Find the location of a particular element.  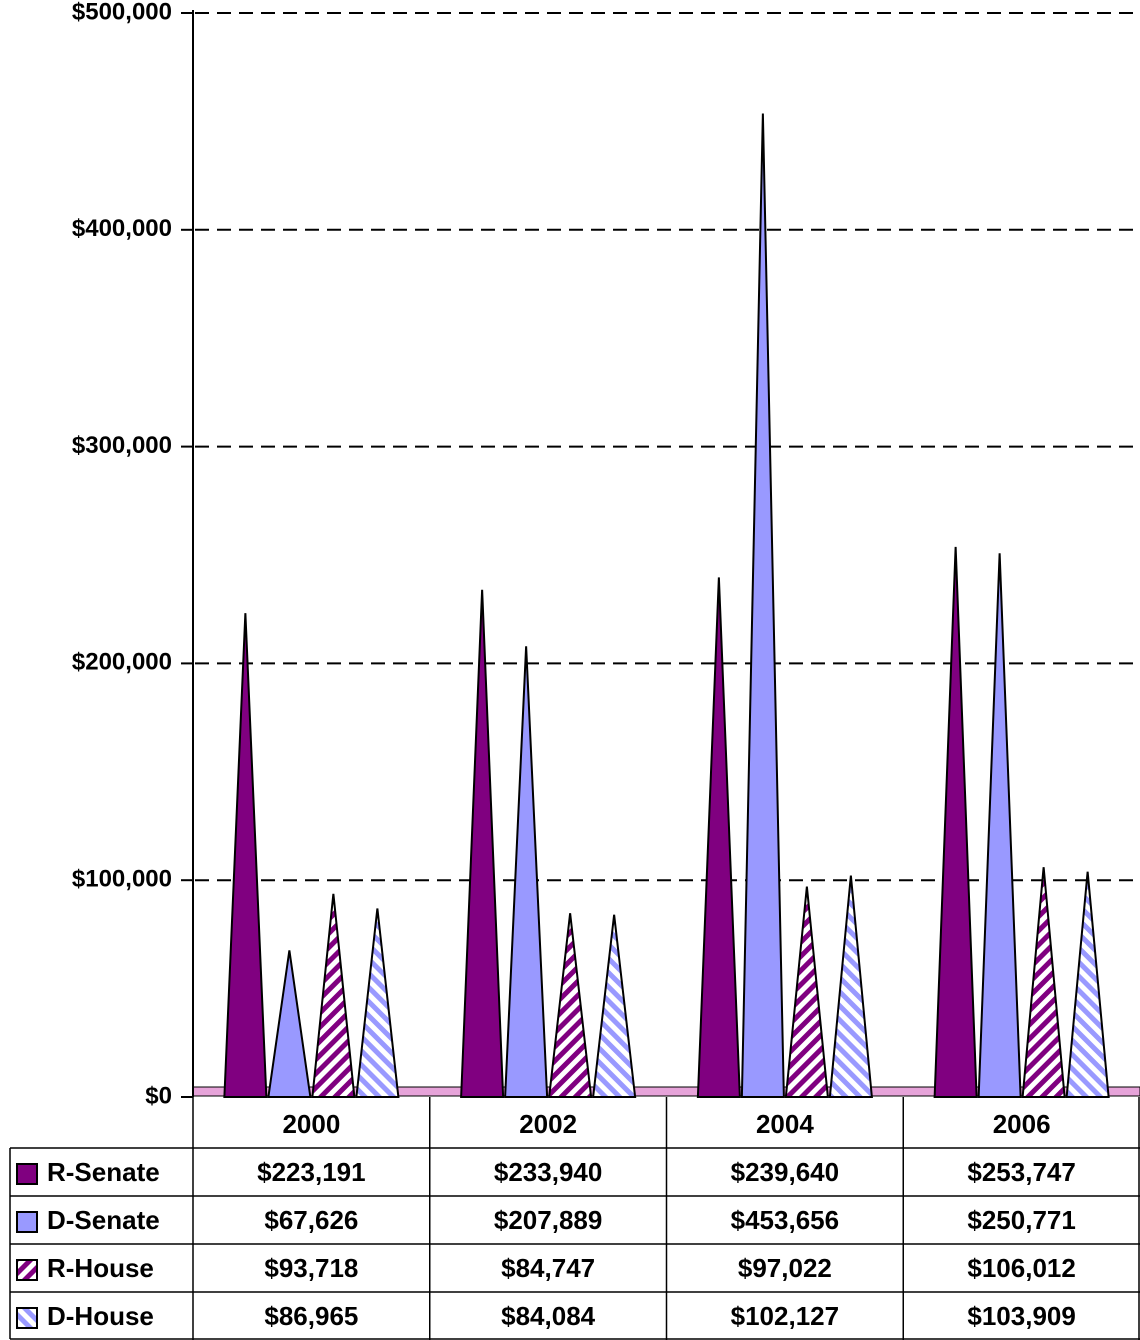

legend-label: R-Senate is located at coordinates (103, 1172).